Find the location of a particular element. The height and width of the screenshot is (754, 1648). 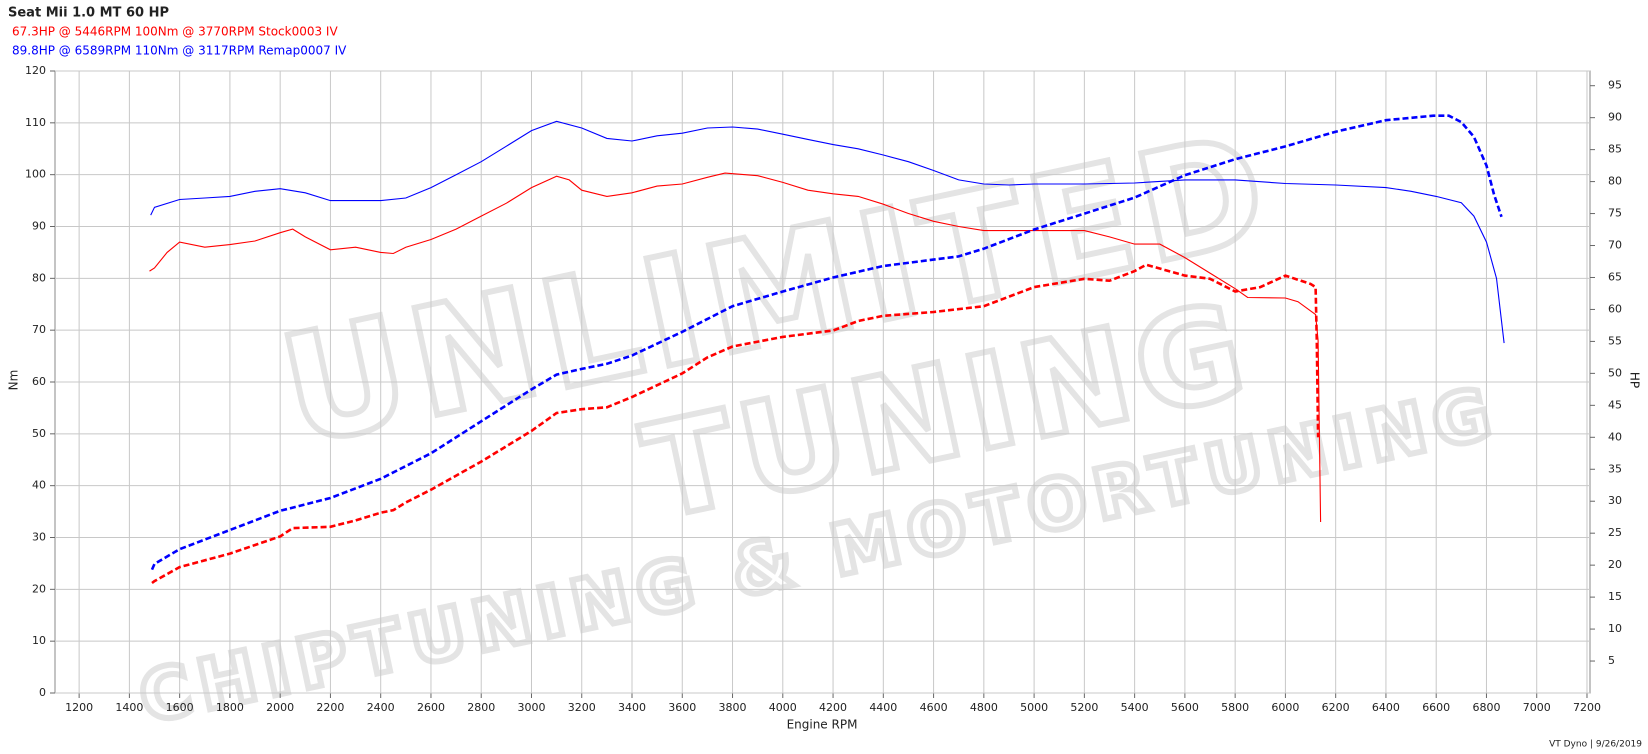

x-tick-label: 2600 is located at coordinates (431, 707).